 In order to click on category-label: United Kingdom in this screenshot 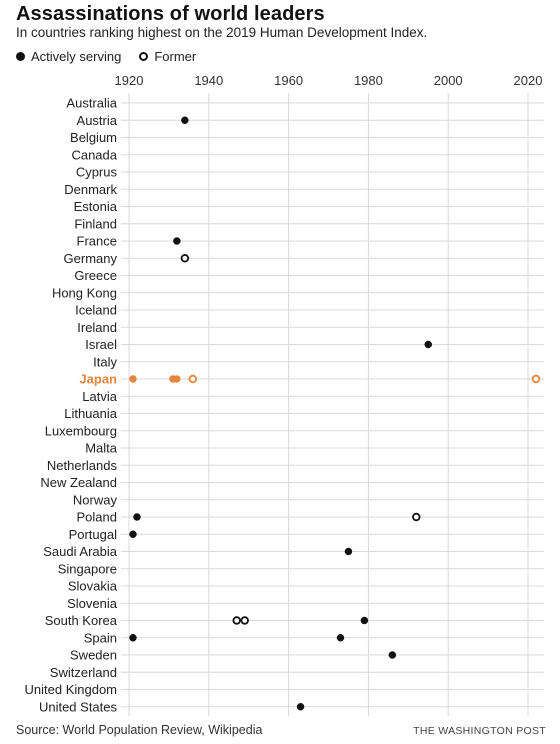, I will do `click(71, 689)`.